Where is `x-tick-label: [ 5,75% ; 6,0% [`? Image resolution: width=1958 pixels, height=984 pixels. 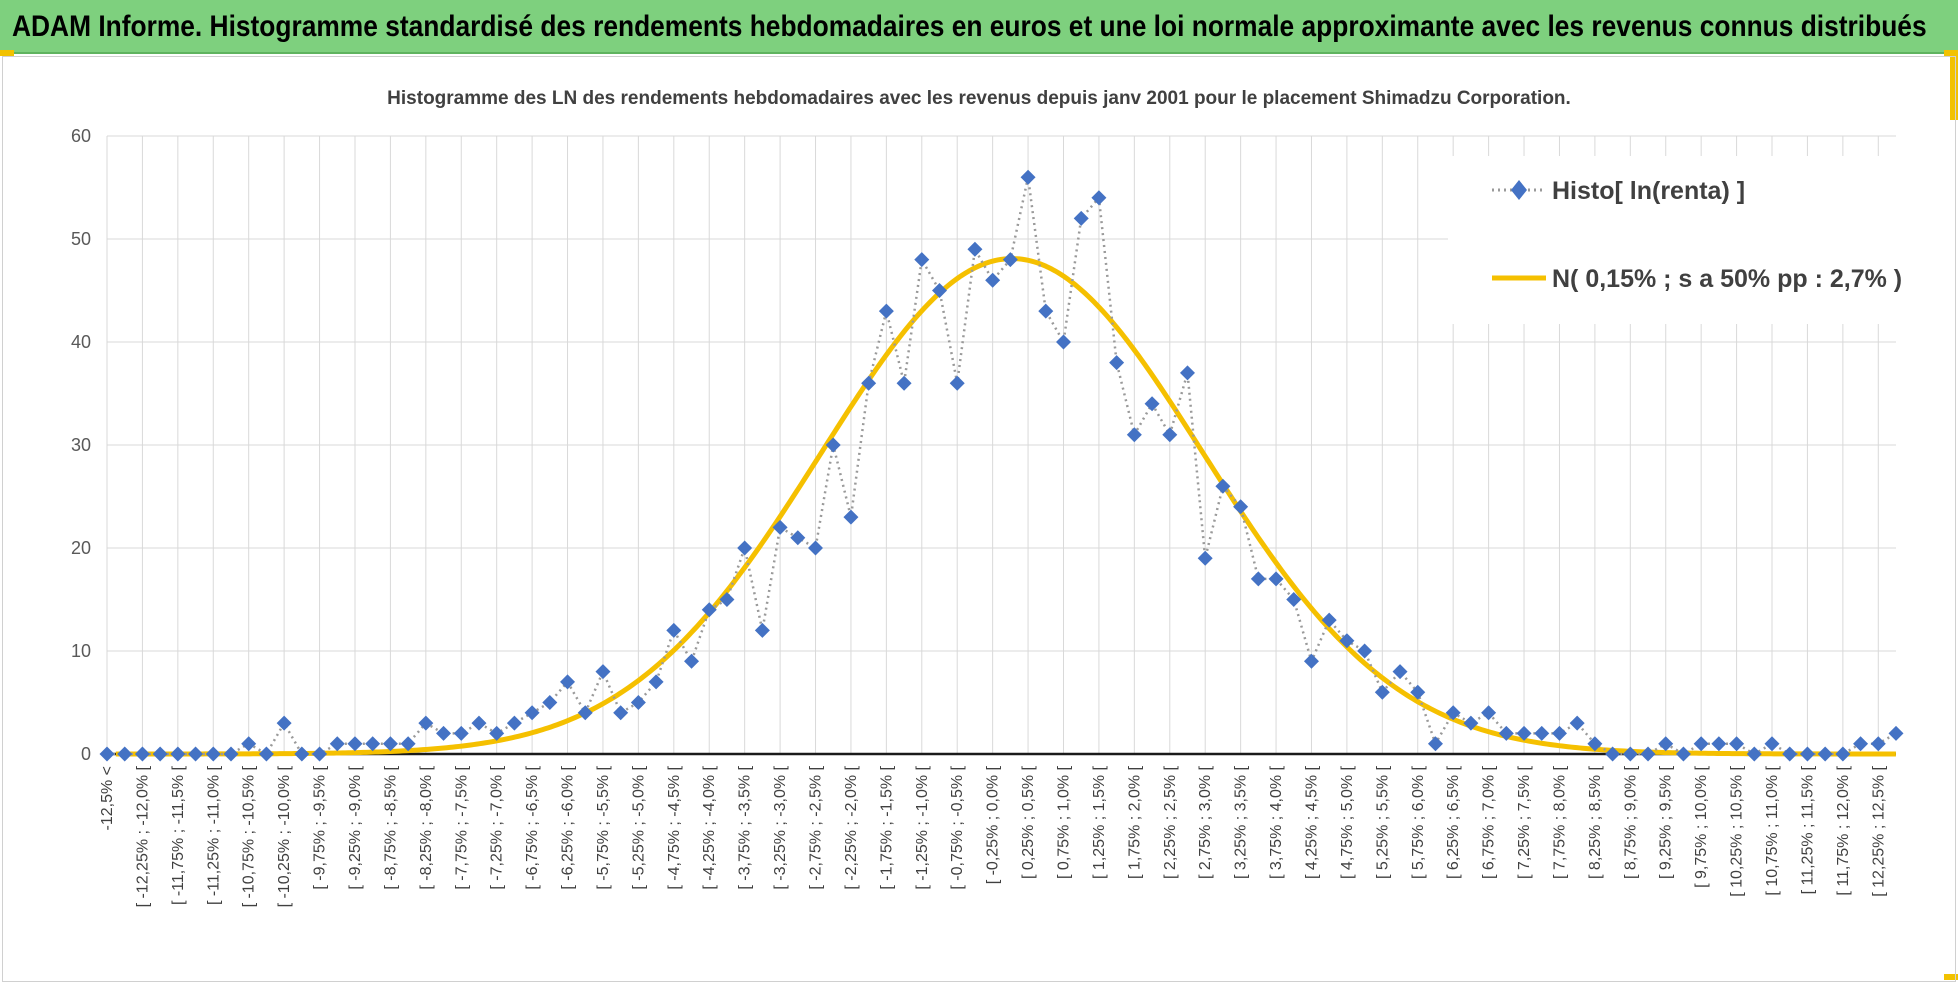
x-tick-label: [ 5,75% ; 6,0% [ is located at coordinates (1418, 822).